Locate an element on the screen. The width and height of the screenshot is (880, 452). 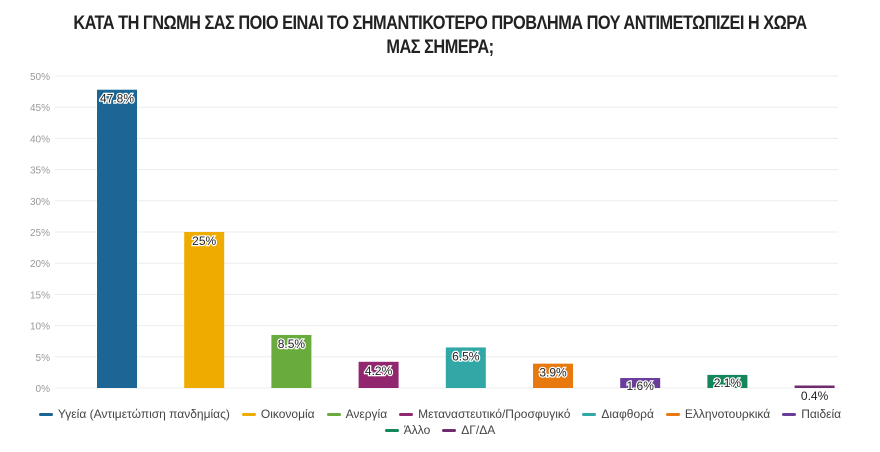
legend-item: Ανεργία is located at coordinates (357, 414).